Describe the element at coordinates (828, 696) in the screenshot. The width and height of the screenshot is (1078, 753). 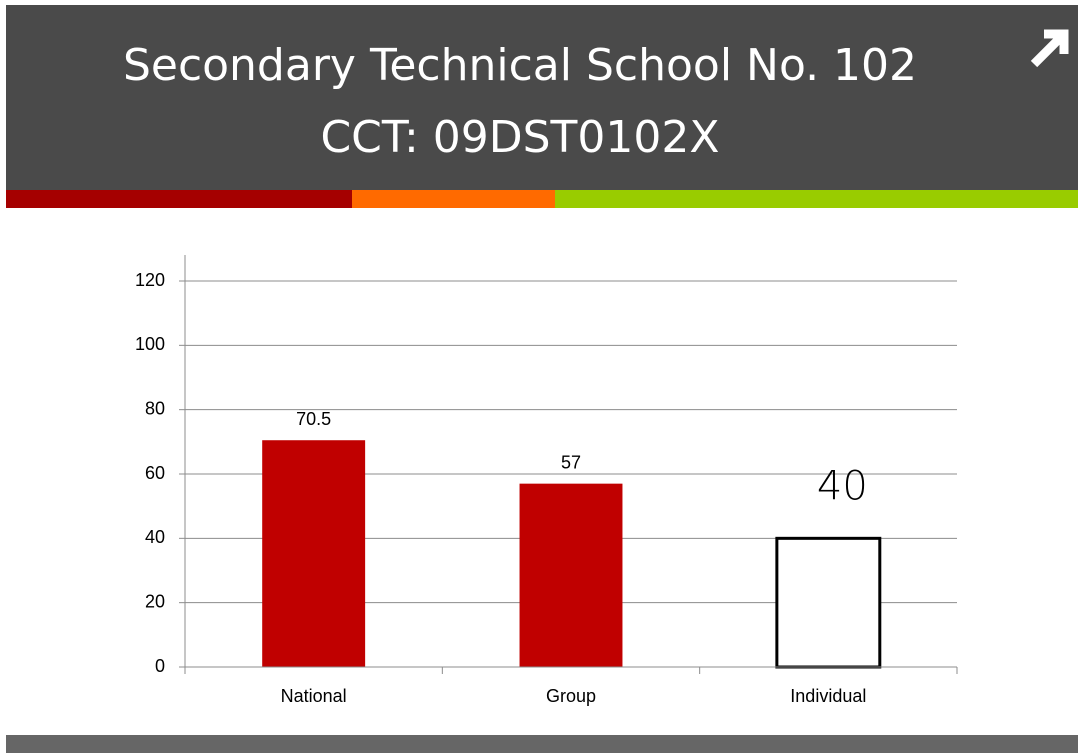
I see `x-tick-label: Individual` at that location.